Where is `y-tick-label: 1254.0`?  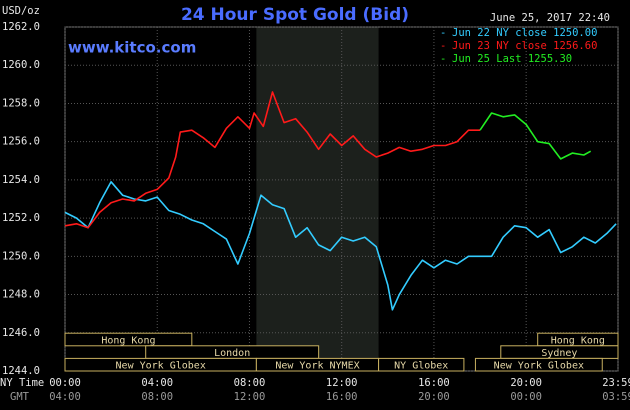 y-tick-label: 1254.0 is located at coordinates (21, 180).